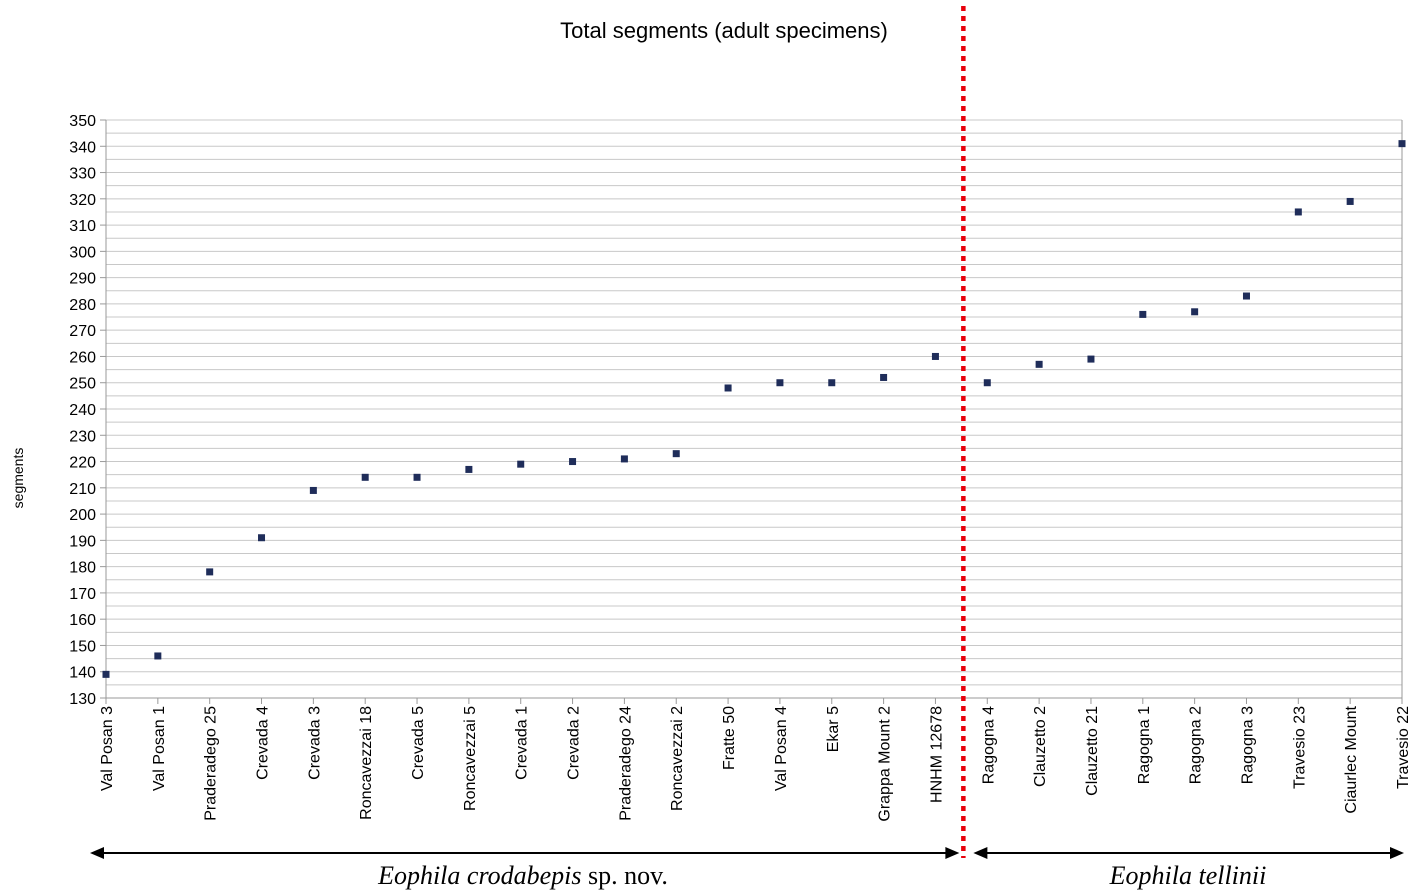  I want to click on y-tick-label: 260, so click(82, 357).